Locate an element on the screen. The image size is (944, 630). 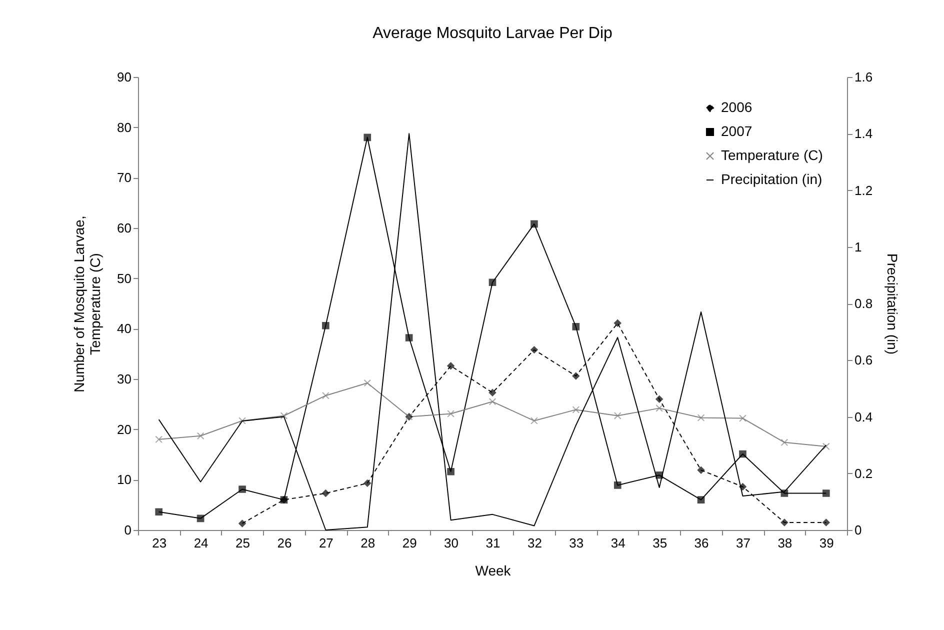
y-tick-label: 10 is located at coordinates (124, 480).